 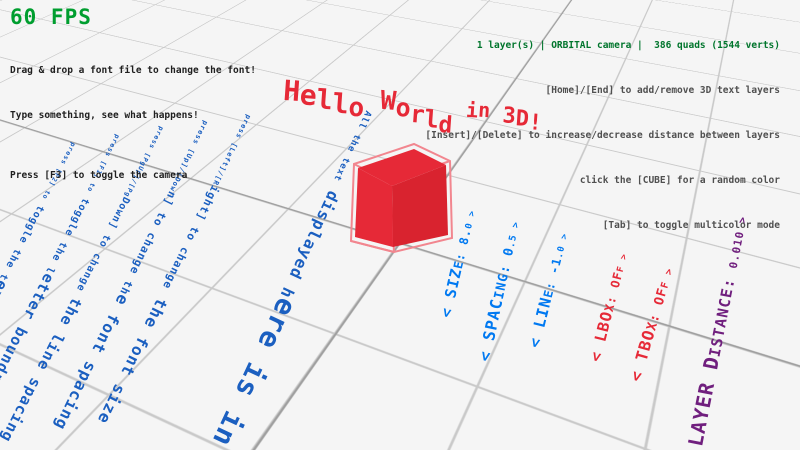 What do you see at coordinates (372, 98) in the screenshot?
I see `title-char` at bounding box center [372, 98].